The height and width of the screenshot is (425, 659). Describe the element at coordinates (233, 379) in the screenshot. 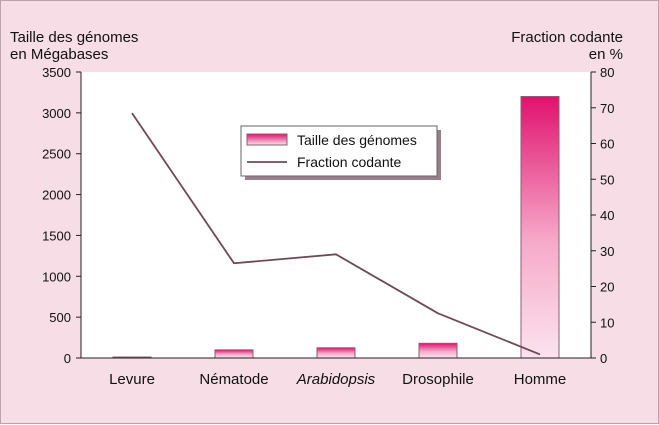

I see `x-tick-label: Nématode` at that location.